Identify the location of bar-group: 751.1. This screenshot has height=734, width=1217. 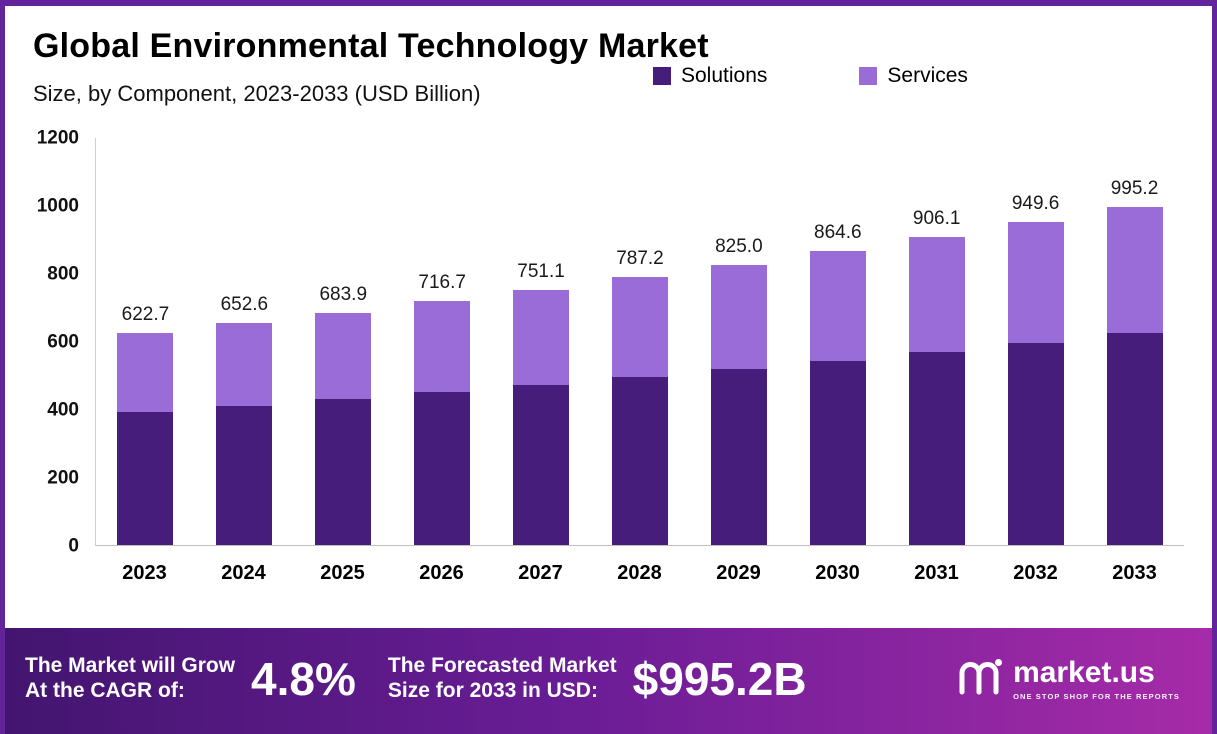
(541, 341).